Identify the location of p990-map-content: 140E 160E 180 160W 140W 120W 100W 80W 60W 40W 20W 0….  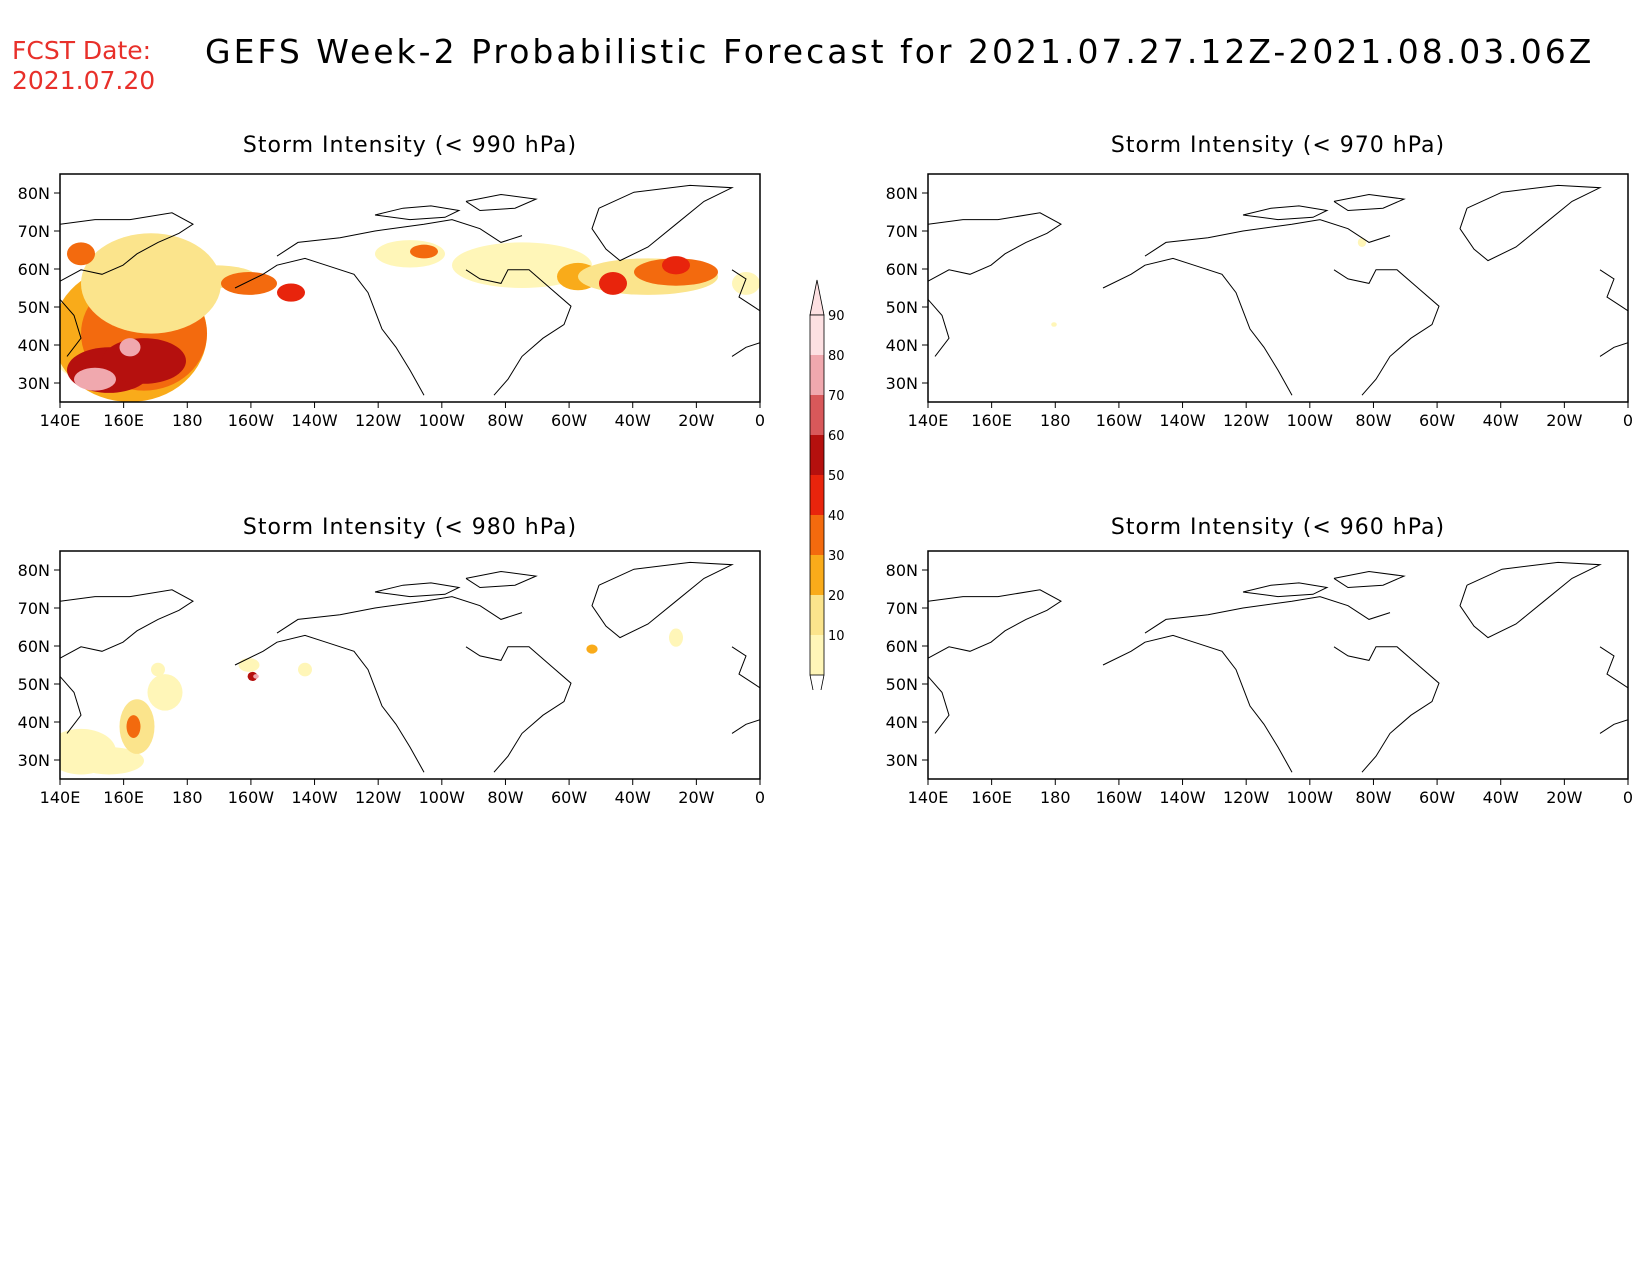
(391, 301).